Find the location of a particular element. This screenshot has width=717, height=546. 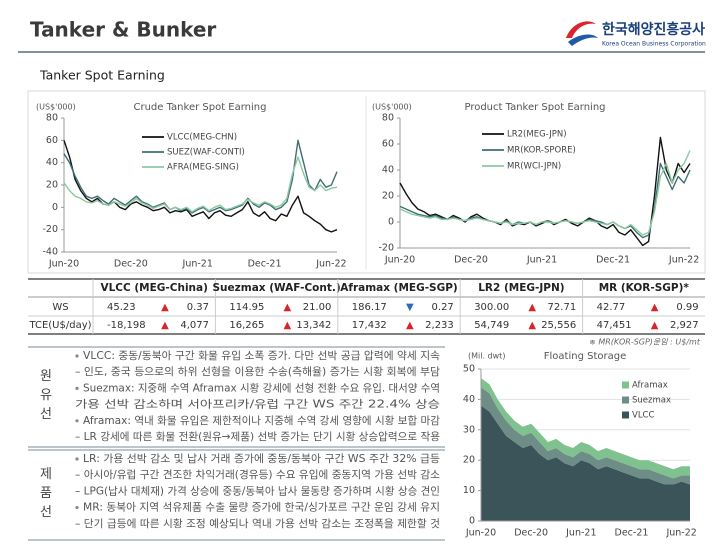

section-title: Tanker Spot Earning is located at coordinates (102, 75).